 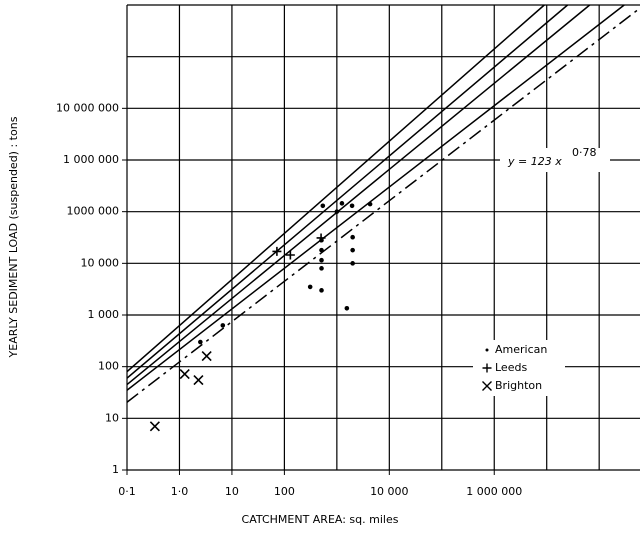 I want to click on legend-label: Brighton, so click(x=518, y=385).